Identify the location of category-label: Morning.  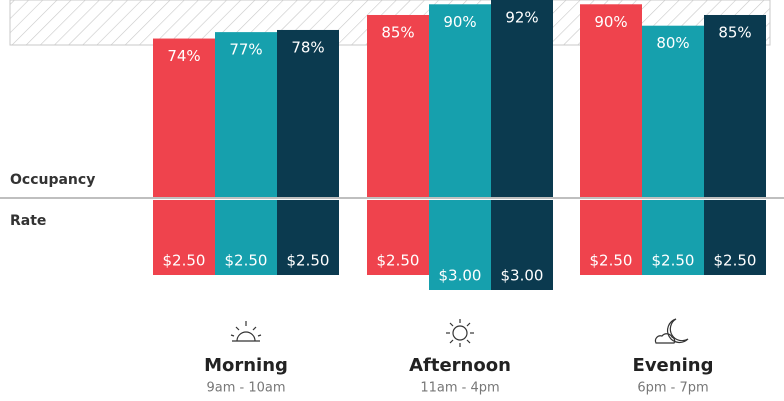
(246, 365).